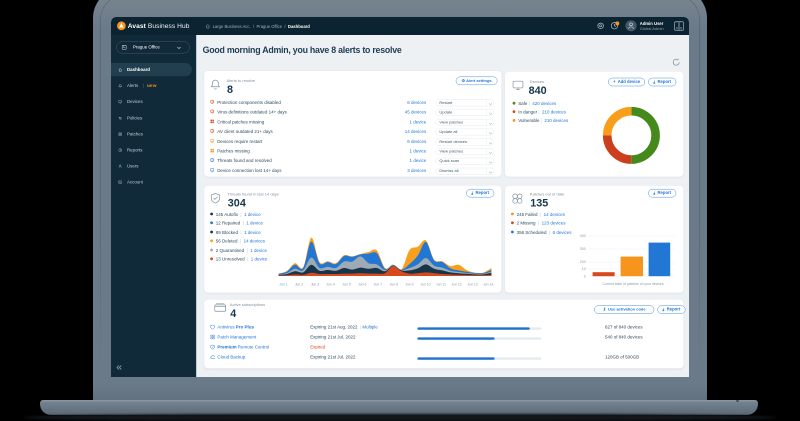 This screenshot has width=800, height=421. What do you see at coordinates (583, 236) in the screenshot?
I see `svg-text: 400` at bounding box center [583, 236].